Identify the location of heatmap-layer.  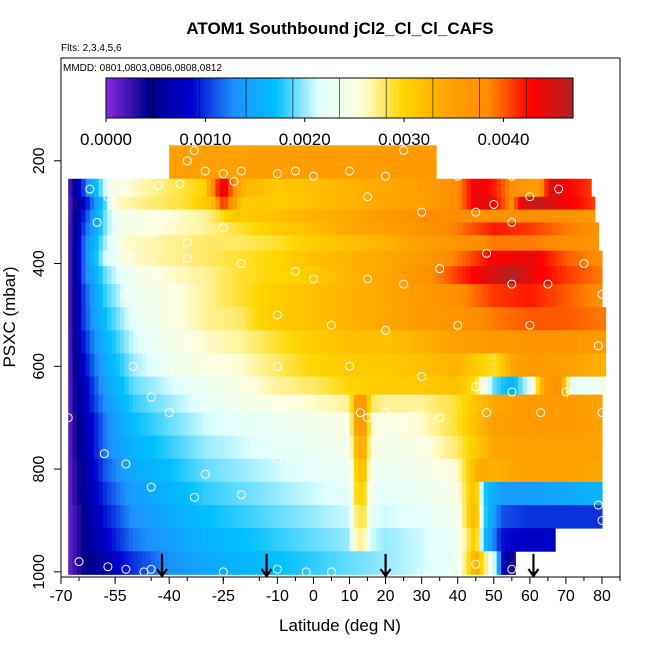
(335, 296).